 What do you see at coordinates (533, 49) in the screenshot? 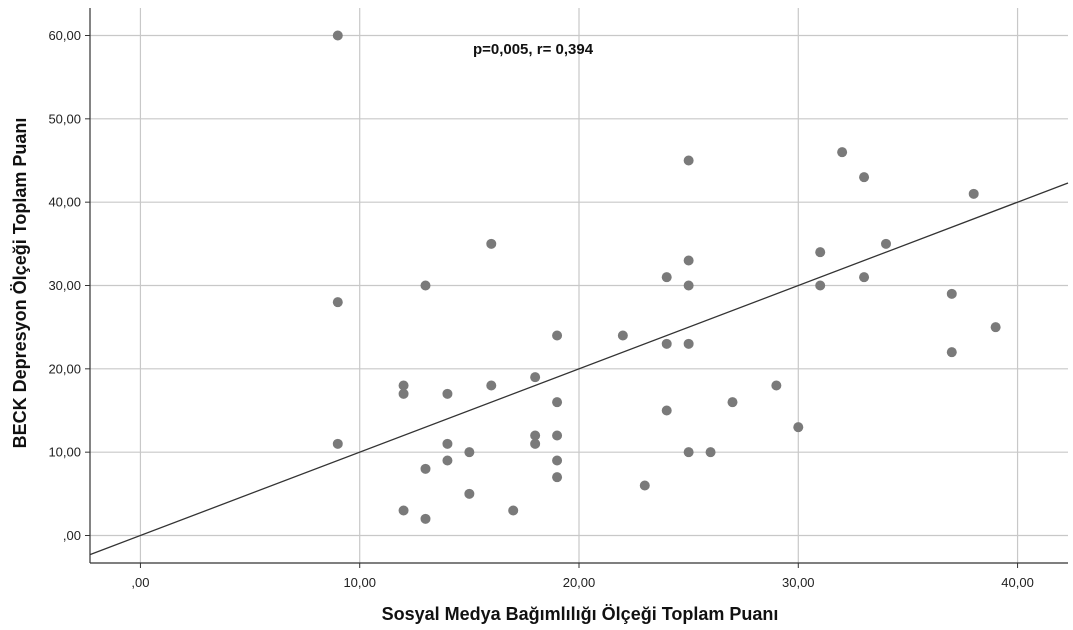
I see `correlation-annotation: p=0,005, r= 0,394` at bounding box center [533, 49].